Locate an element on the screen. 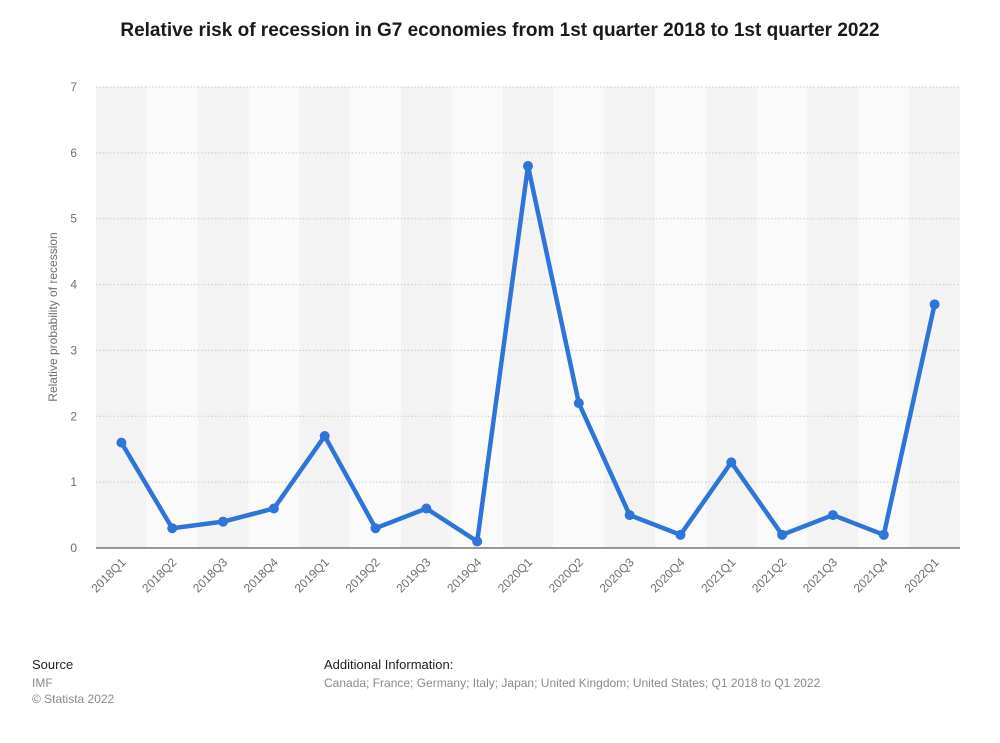  y-tick-label: 0 is located at coordinates (73, 548).